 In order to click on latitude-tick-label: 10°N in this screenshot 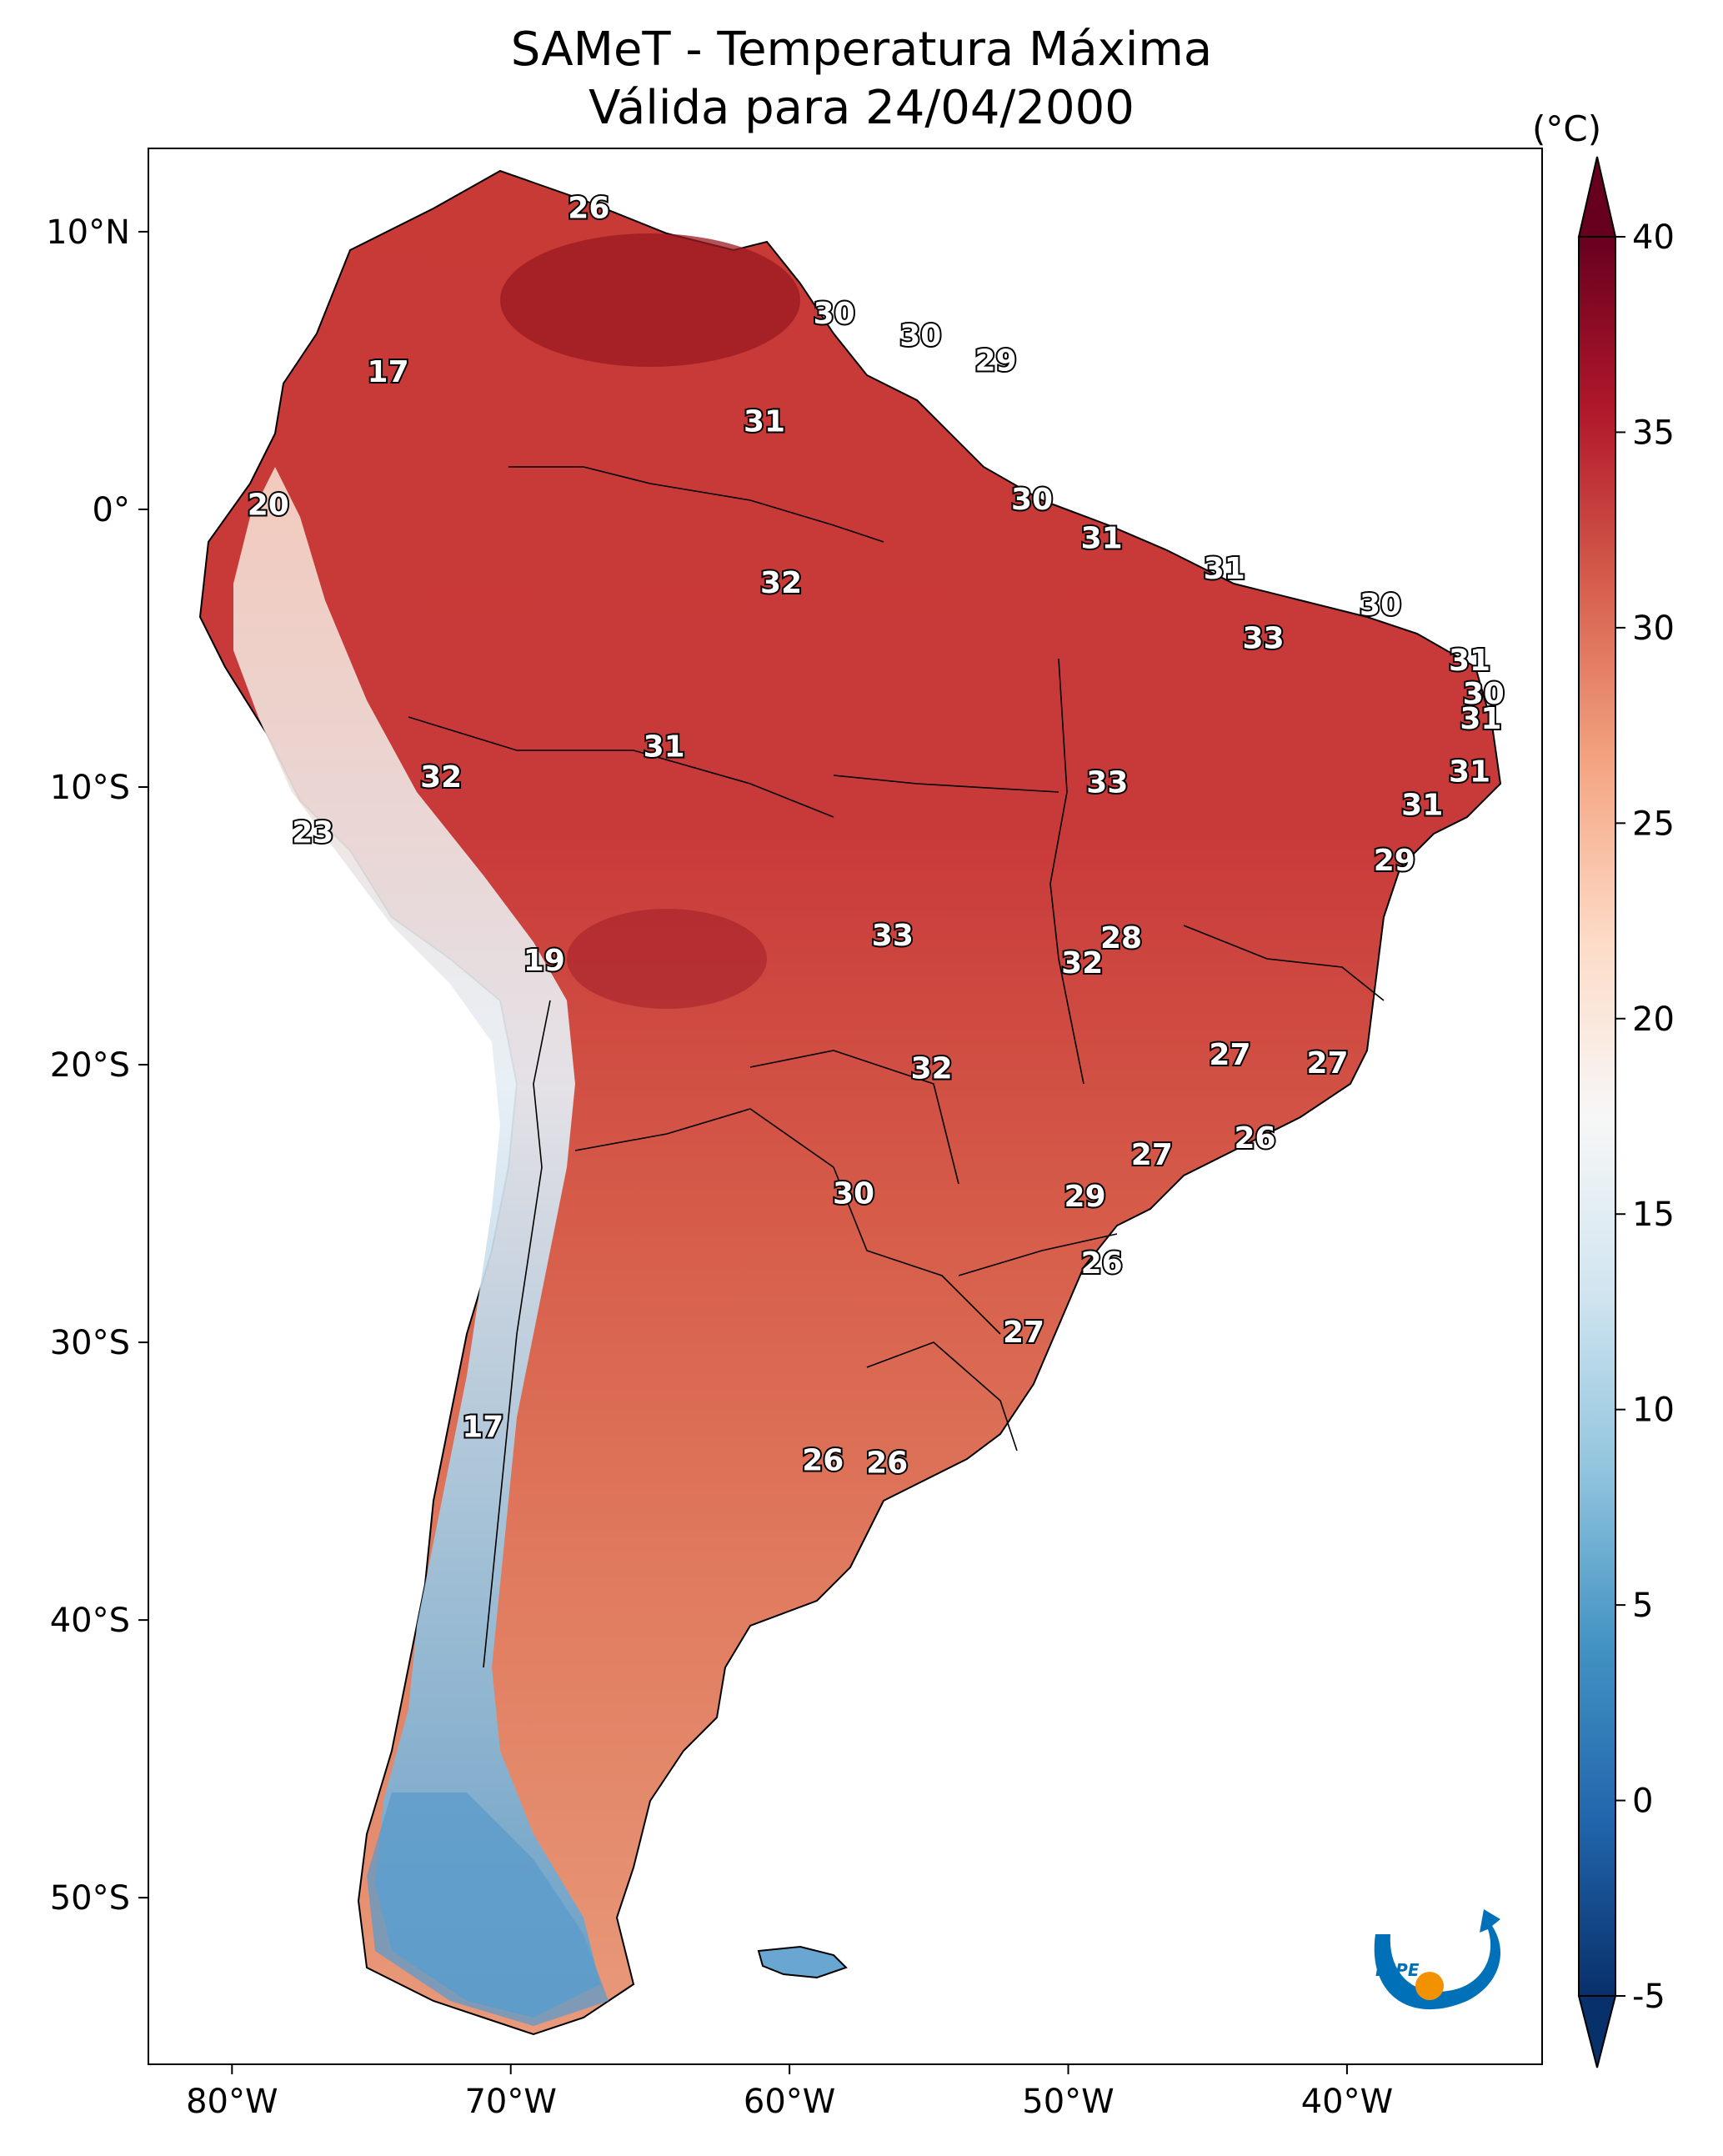, I will do `click(88, 232)`.